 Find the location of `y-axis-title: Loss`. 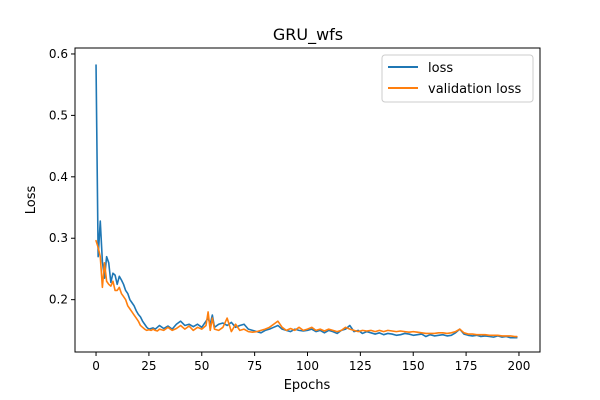

y-axis-title: Loss is located at coordinates (31, 200).